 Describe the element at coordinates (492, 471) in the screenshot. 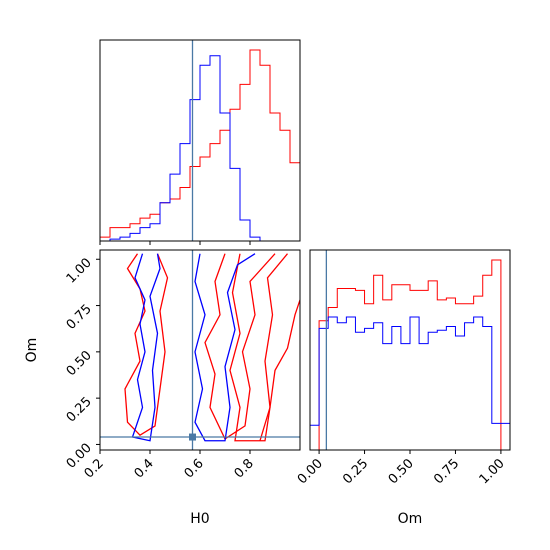

I see `om-marginal-tick-label-4: 1.00` at that location.